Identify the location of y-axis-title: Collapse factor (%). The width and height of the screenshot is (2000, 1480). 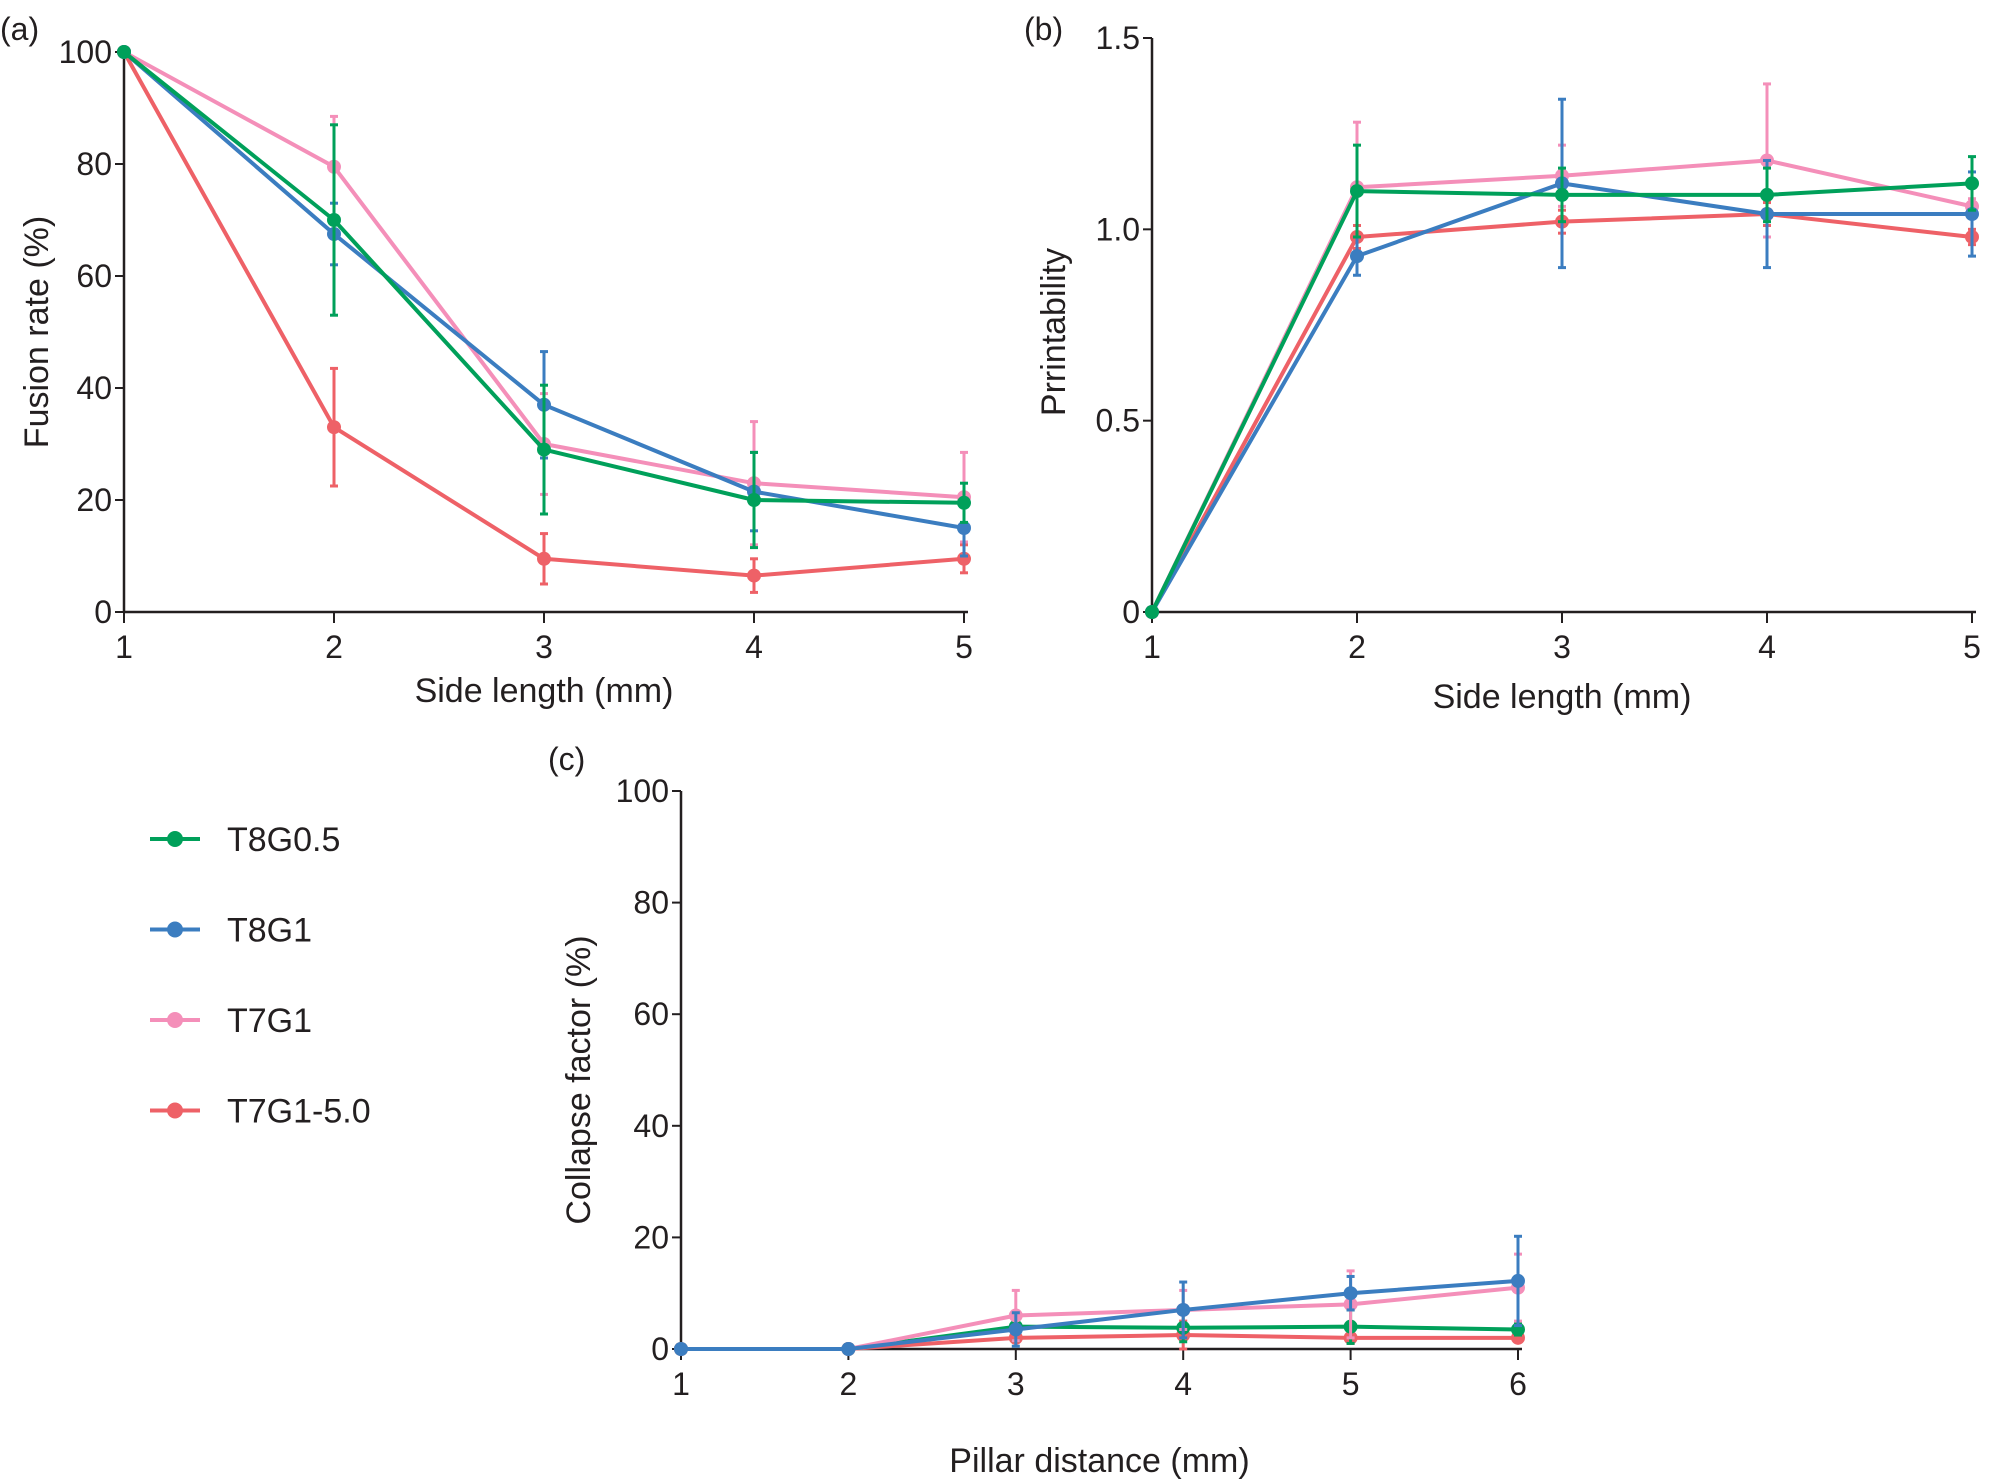
(579, 1079).